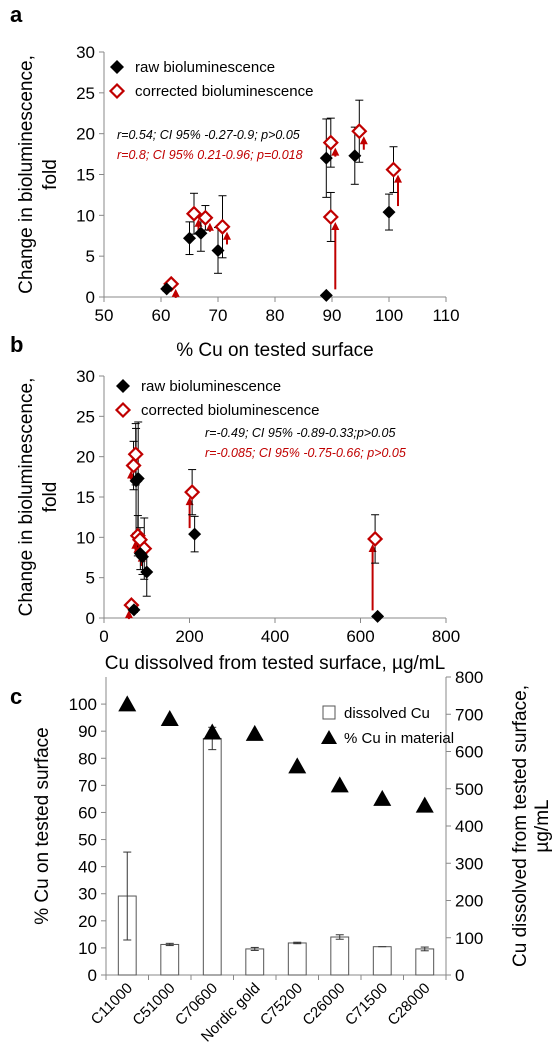 This screenshot has width=553, height=1063. What do you see at coordinates (123, 386) in the screenshot?
I see `legend-raw-marker` at bounding box center [123, 386].